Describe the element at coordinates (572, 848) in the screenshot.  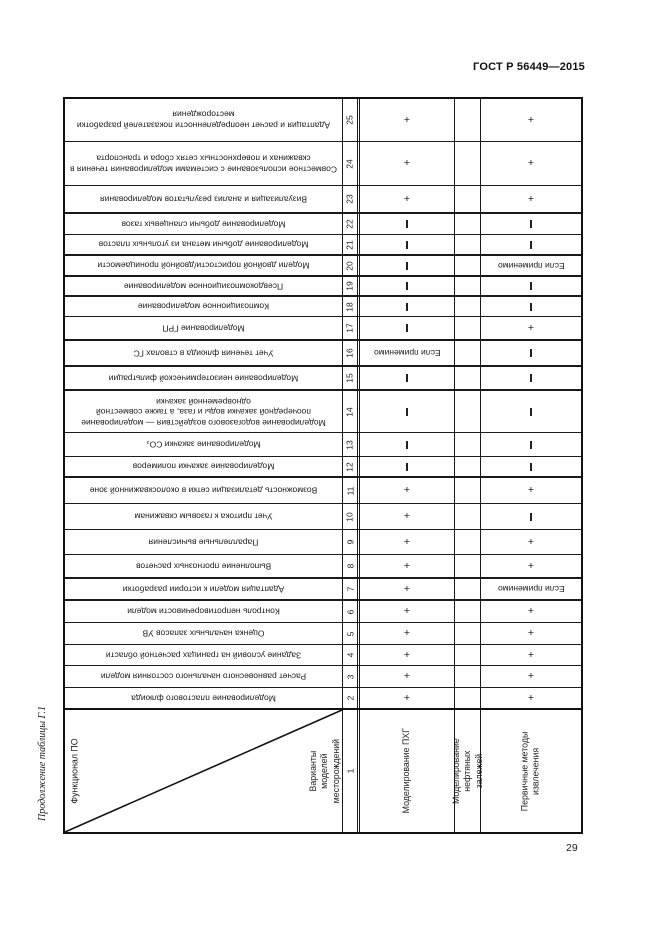
I see `page-number: 29` at that location.